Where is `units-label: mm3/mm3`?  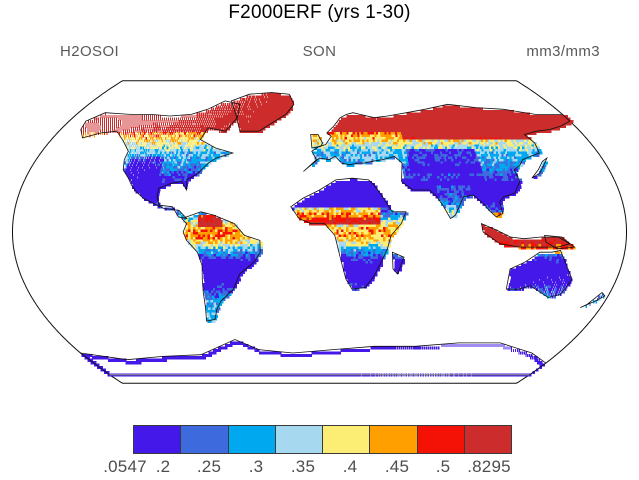 units-label: mm3/mm3 is located at coordinates (563, 51).